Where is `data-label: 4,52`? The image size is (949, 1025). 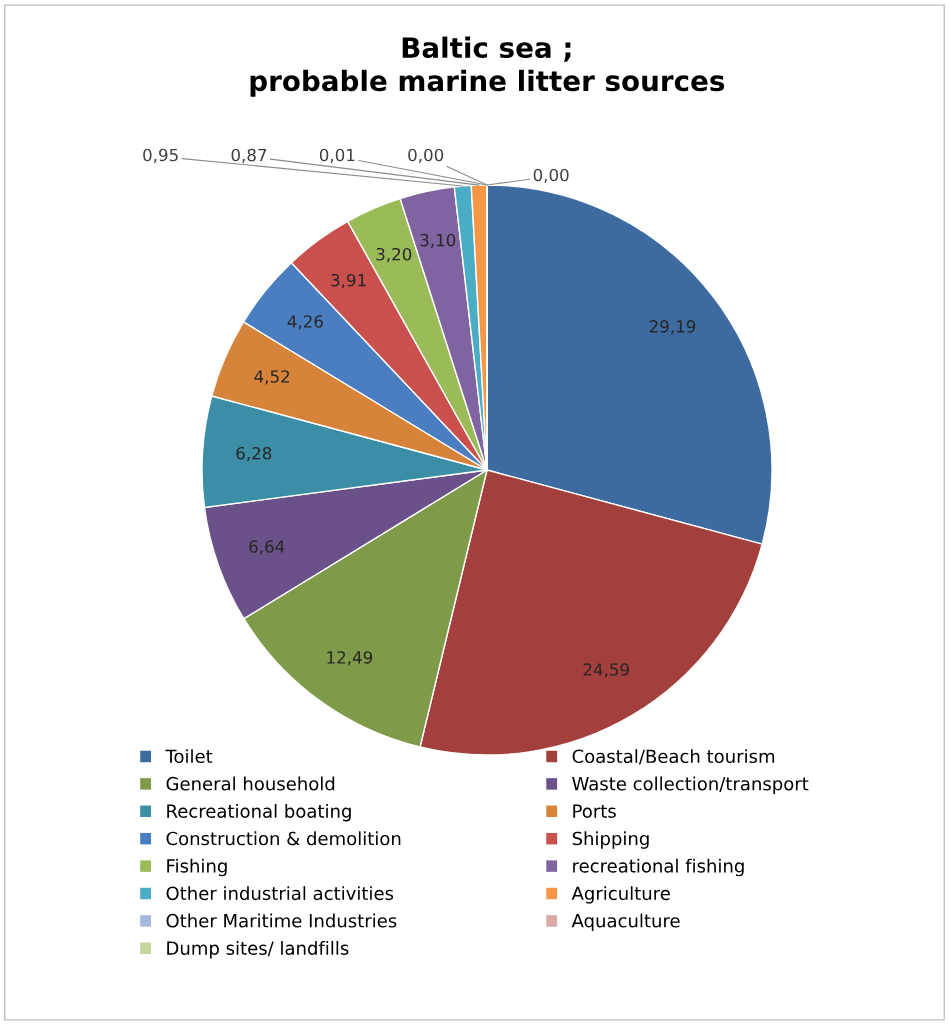 data-label: 4,52 is located at coordinates (272, 377).